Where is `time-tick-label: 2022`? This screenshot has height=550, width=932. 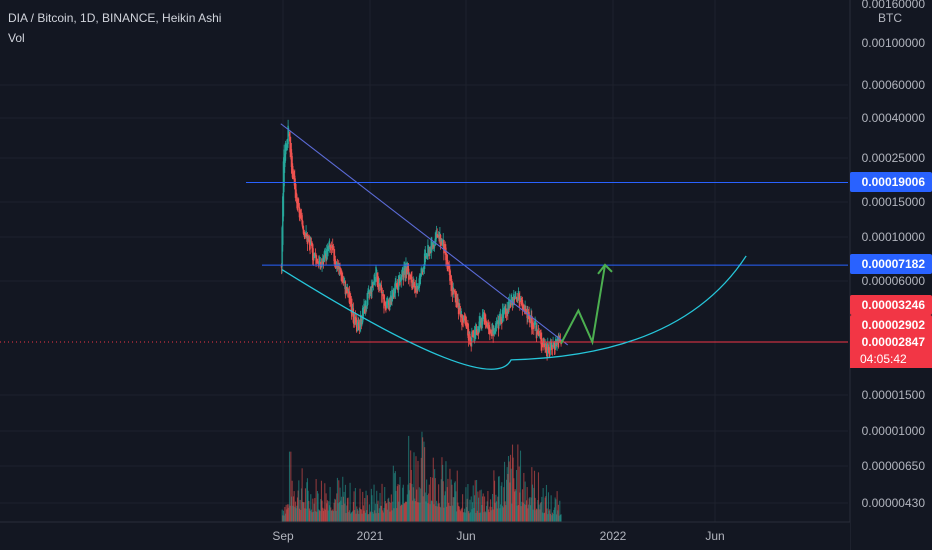 time-tick-label: 2022 is located at coordinates (613, 536).